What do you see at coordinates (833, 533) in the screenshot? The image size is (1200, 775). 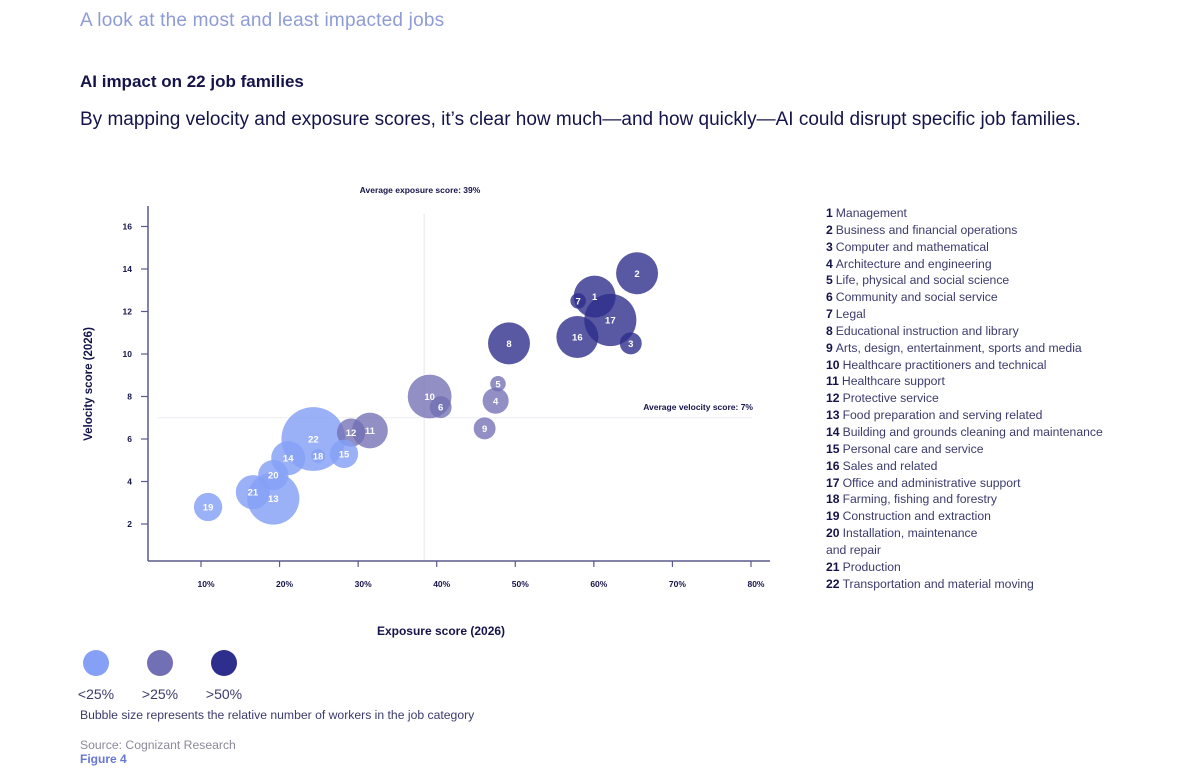 I see `legend-item-number: 20` at bounding box center [833, 533].